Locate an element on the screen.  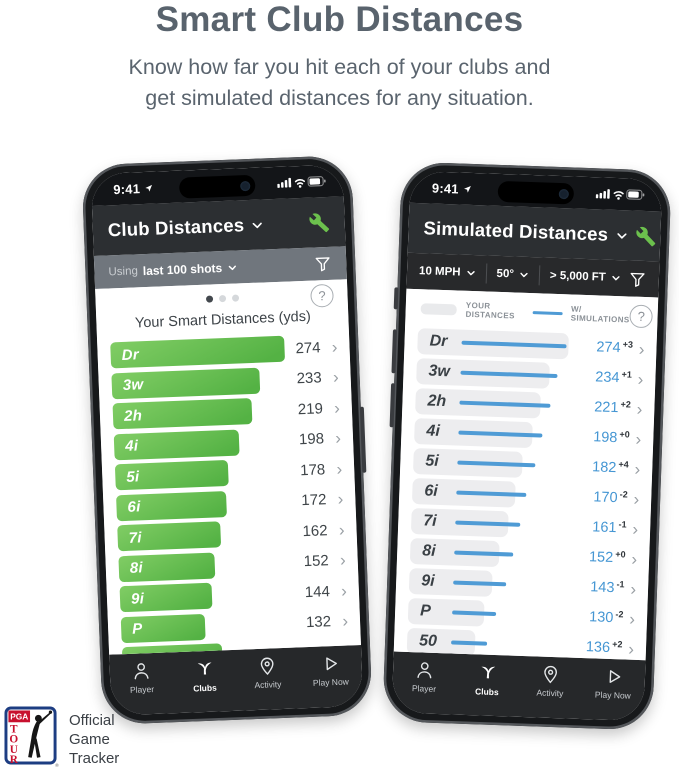
legend-row: YOUR DISTANCES W/ SIMULATIONS ? is located at coordinates (536, 312).